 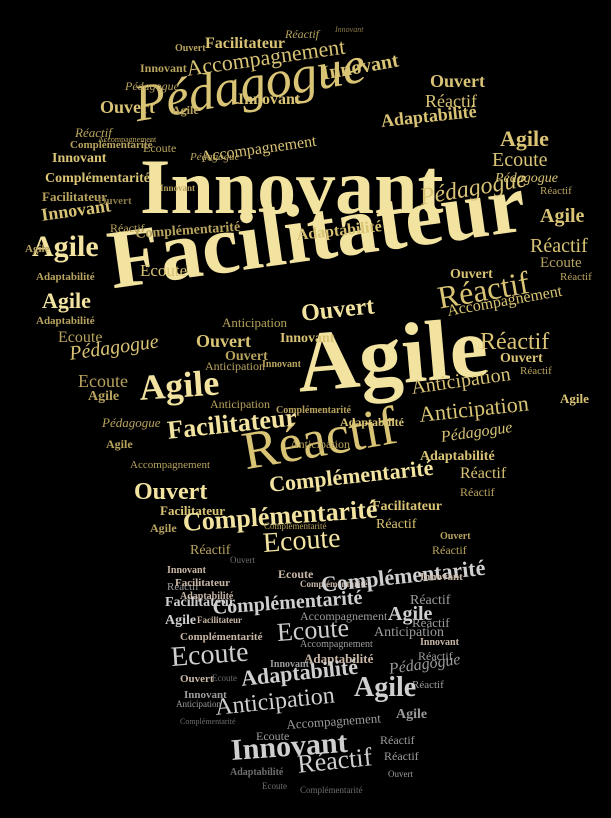 What do you see at coordinates (66, 300) in the screenshot?
I see `word-agile-left-2: Agile` at bounding box center [66, 300].